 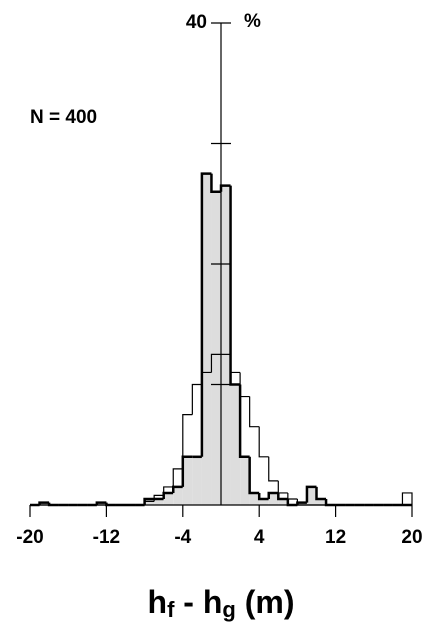 I want to click on y-axis-label: %, so click(x=252, y=21).